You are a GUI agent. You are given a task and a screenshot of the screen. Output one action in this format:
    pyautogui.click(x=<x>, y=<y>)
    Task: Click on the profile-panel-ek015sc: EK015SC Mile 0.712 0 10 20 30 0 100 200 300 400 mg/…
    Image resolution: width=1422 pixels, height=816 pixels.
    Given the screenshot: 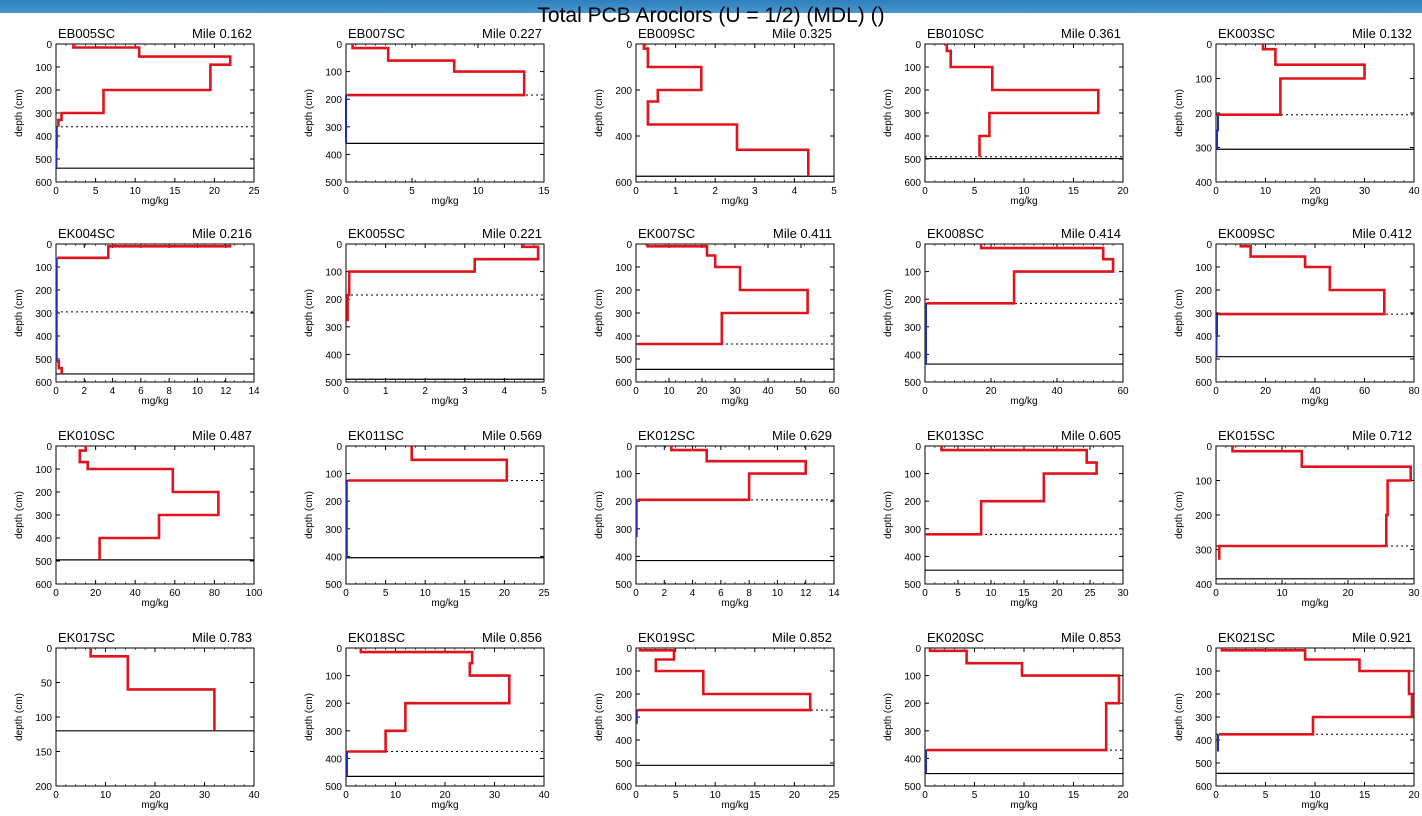 What is the action you would take?
    pyautogui.click(x=1295, y=519)
    